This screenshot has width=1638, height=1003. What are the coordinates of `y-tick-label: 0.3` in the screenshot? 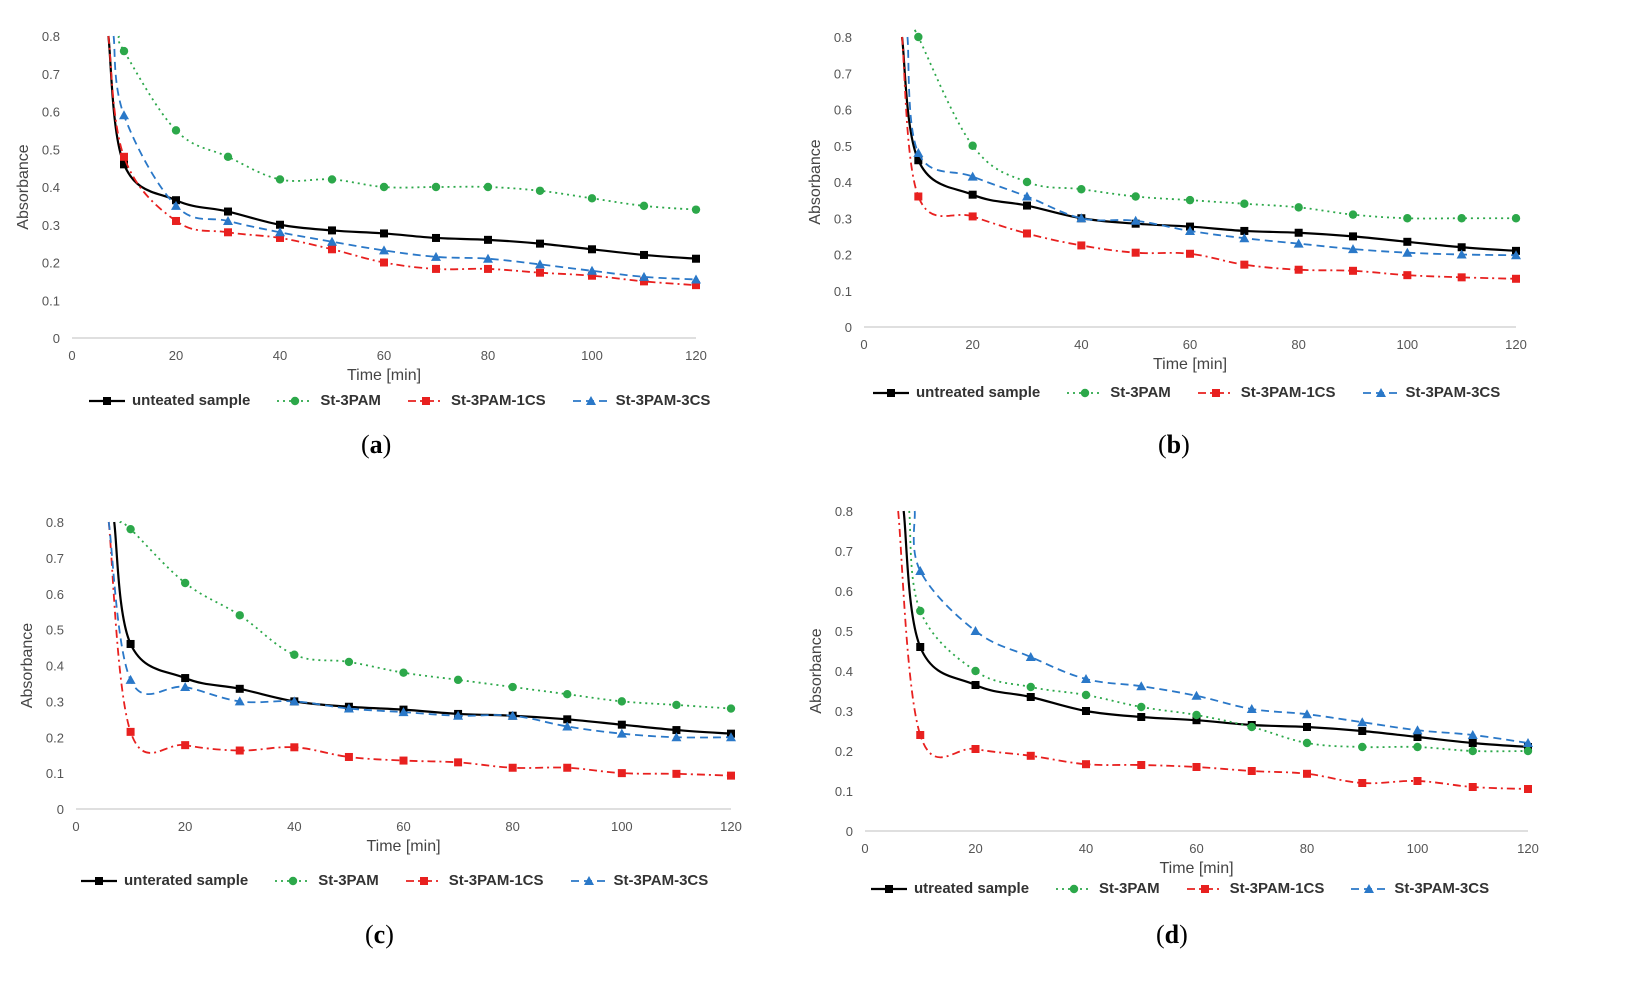 It's located at (51, 225).